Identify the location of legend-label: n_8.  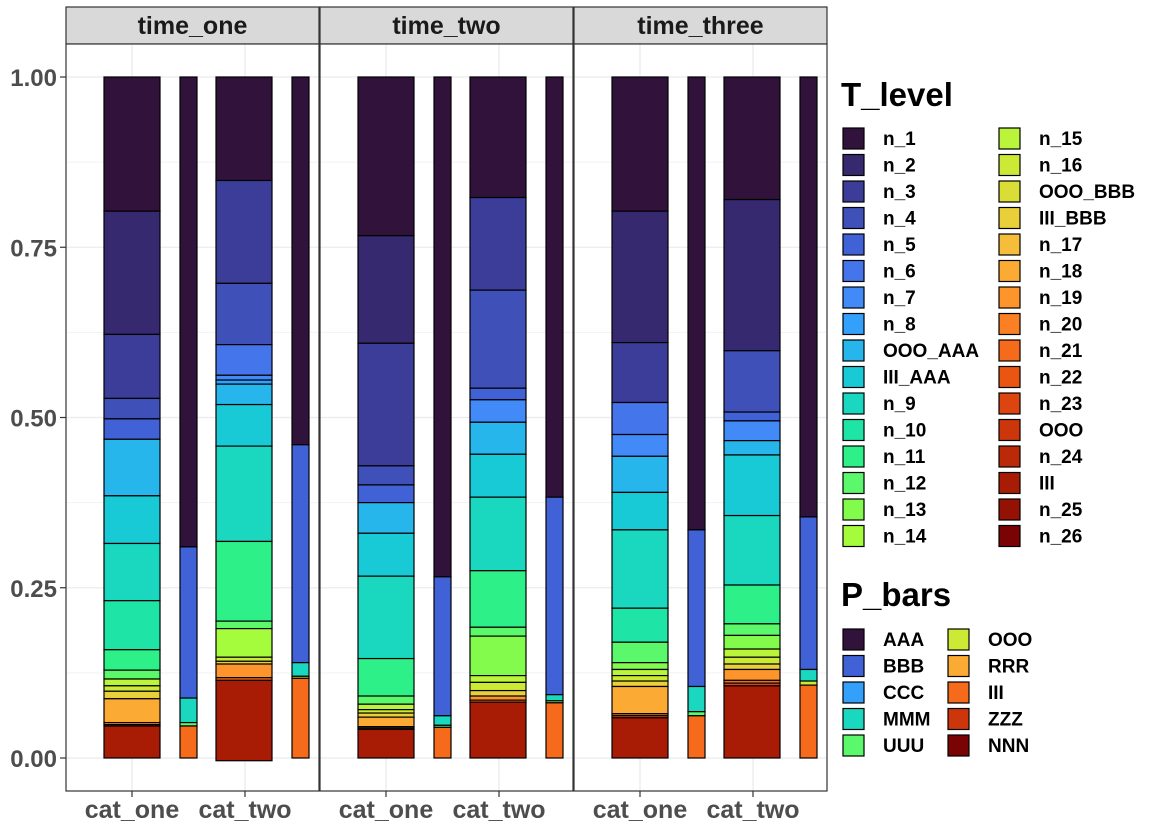
(899, 325).